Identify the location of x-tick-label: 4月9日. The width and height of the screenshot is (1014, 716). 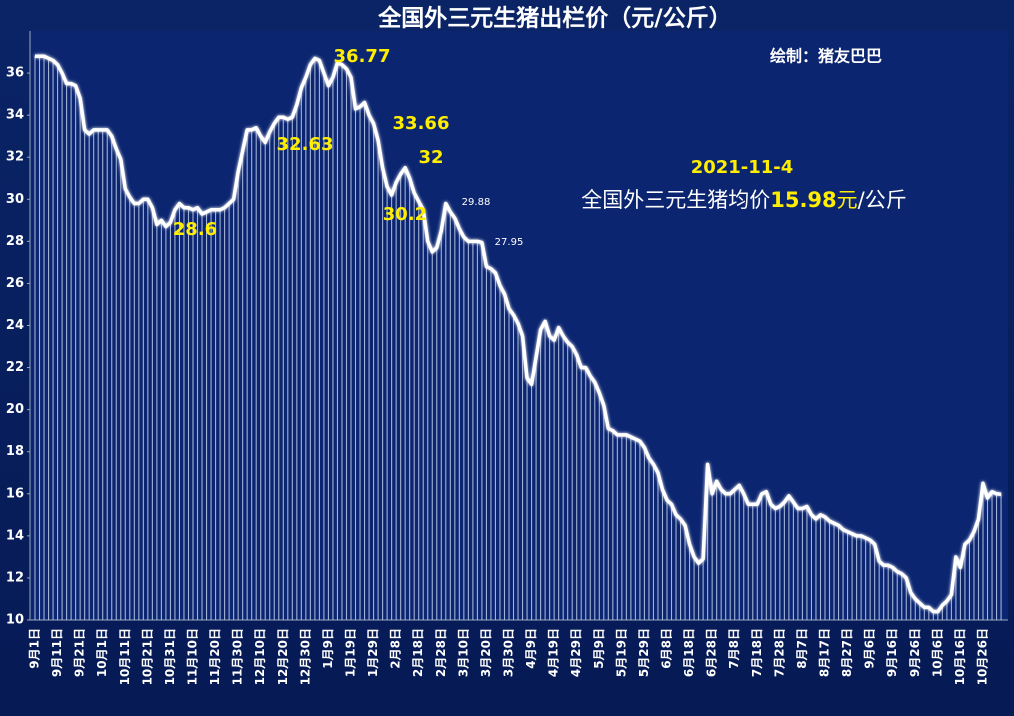
(531, 648).